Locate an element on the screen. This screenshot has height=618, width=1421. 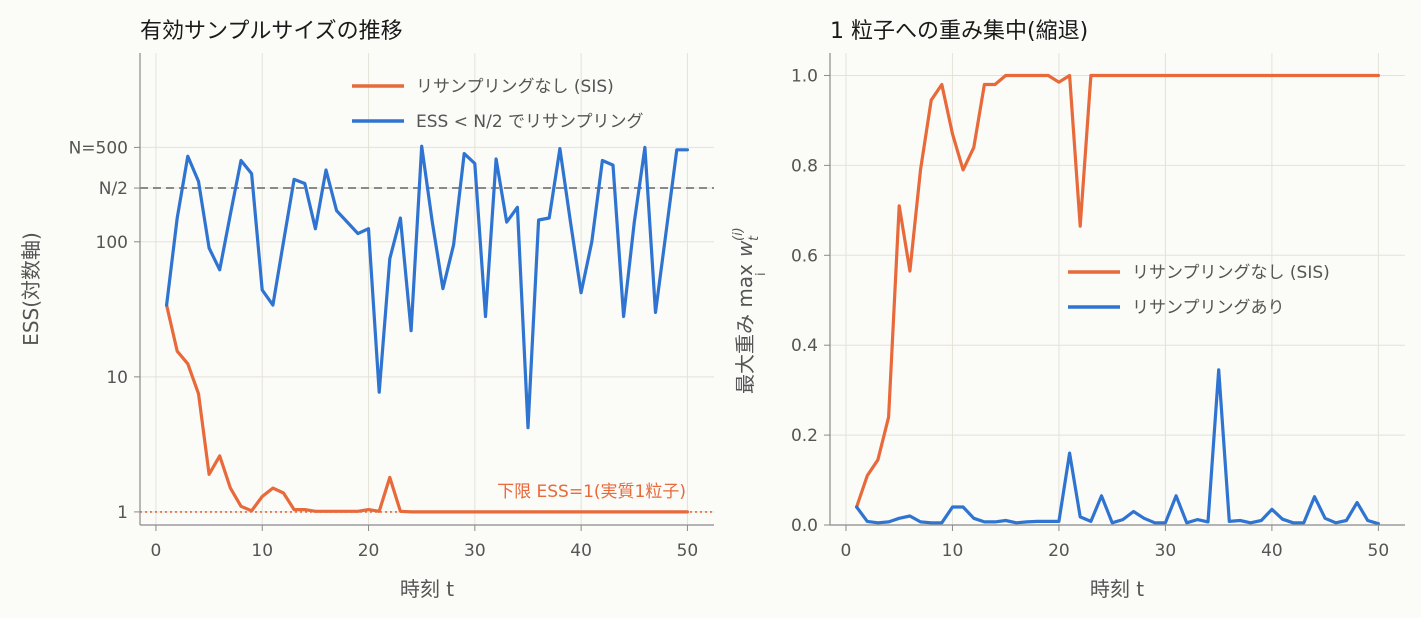
weight-y-tick-label: 0.0 is located at coordinates (804, 526).